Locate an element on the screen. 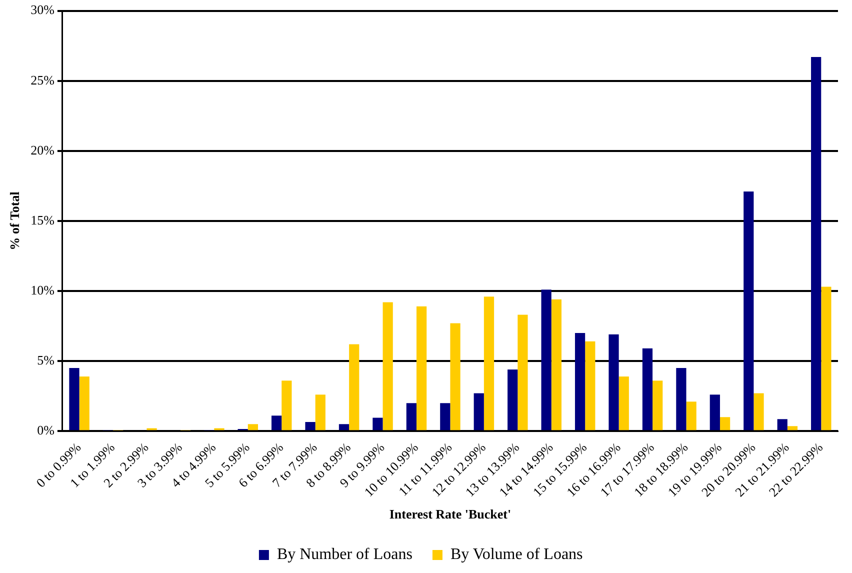  y-tick-label: 25% is located at coordinates (42, 80).